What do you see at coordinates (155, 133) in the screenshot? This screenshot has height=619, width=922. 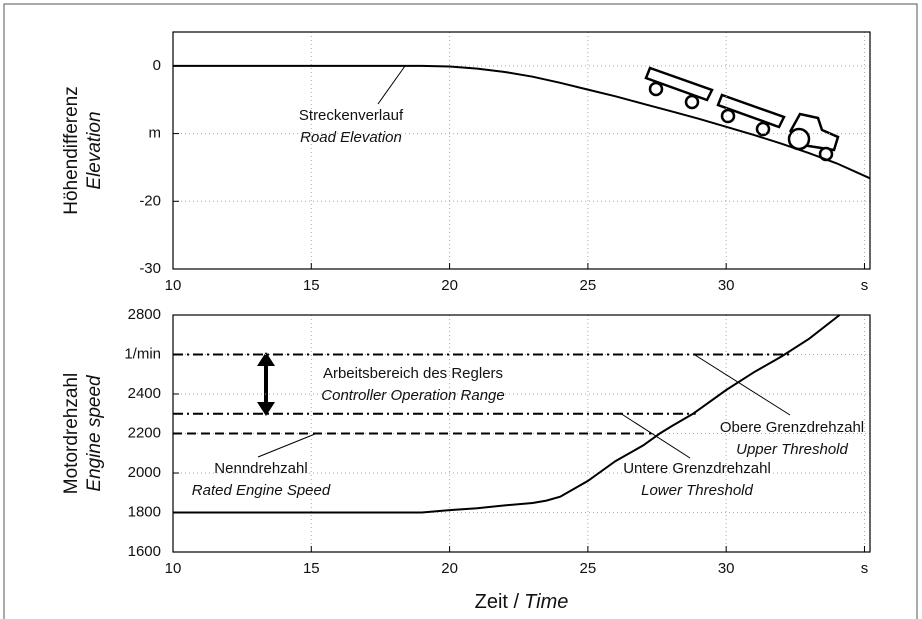 I see `y-tick-label: m` at bounding box center [155, 133].